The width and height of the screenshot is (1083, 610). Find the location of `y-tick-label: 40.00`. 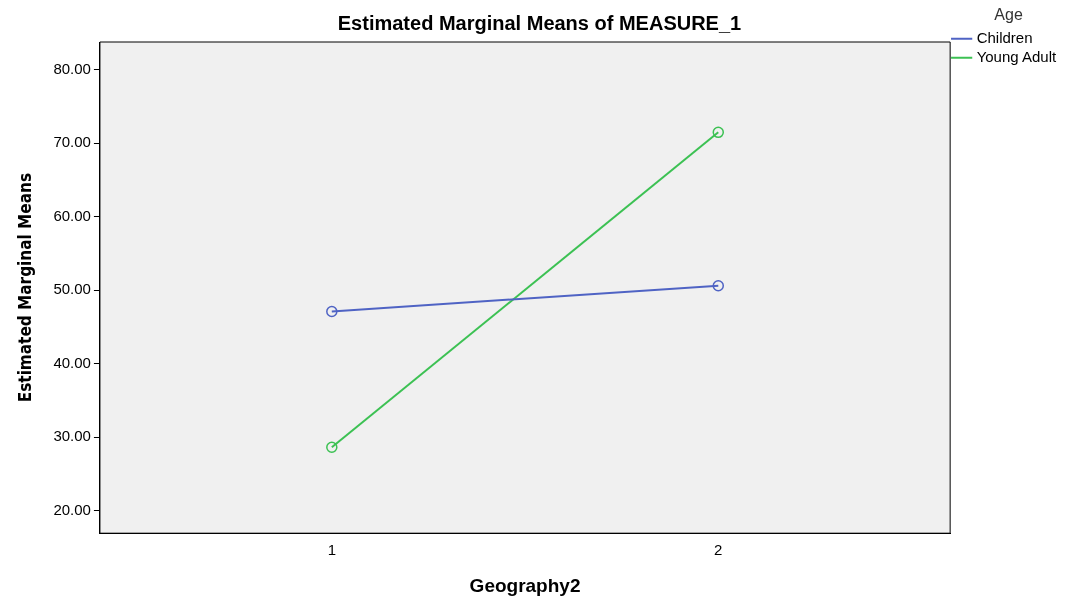

y-tick-label: 40.00 is located at coordinates (72, 362).